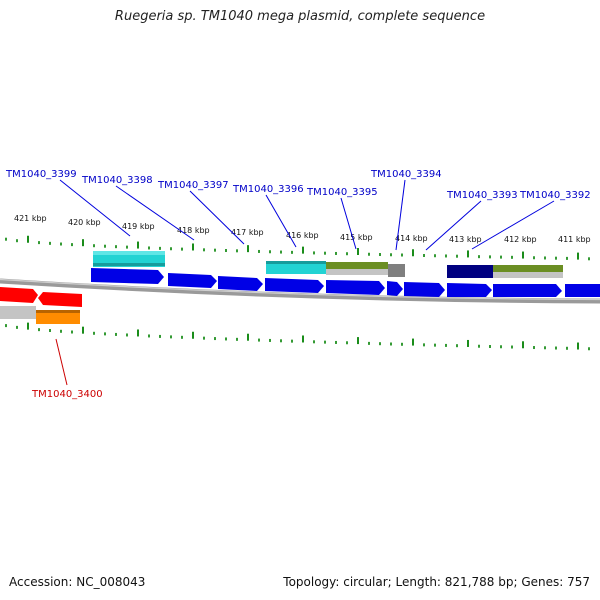 The height and width of the screenshot is (600, 600). What do you see at coordinates (129, 253) in the screenshot?
I see `feature-cyan-1-shine` at bounding box center [129, 253].